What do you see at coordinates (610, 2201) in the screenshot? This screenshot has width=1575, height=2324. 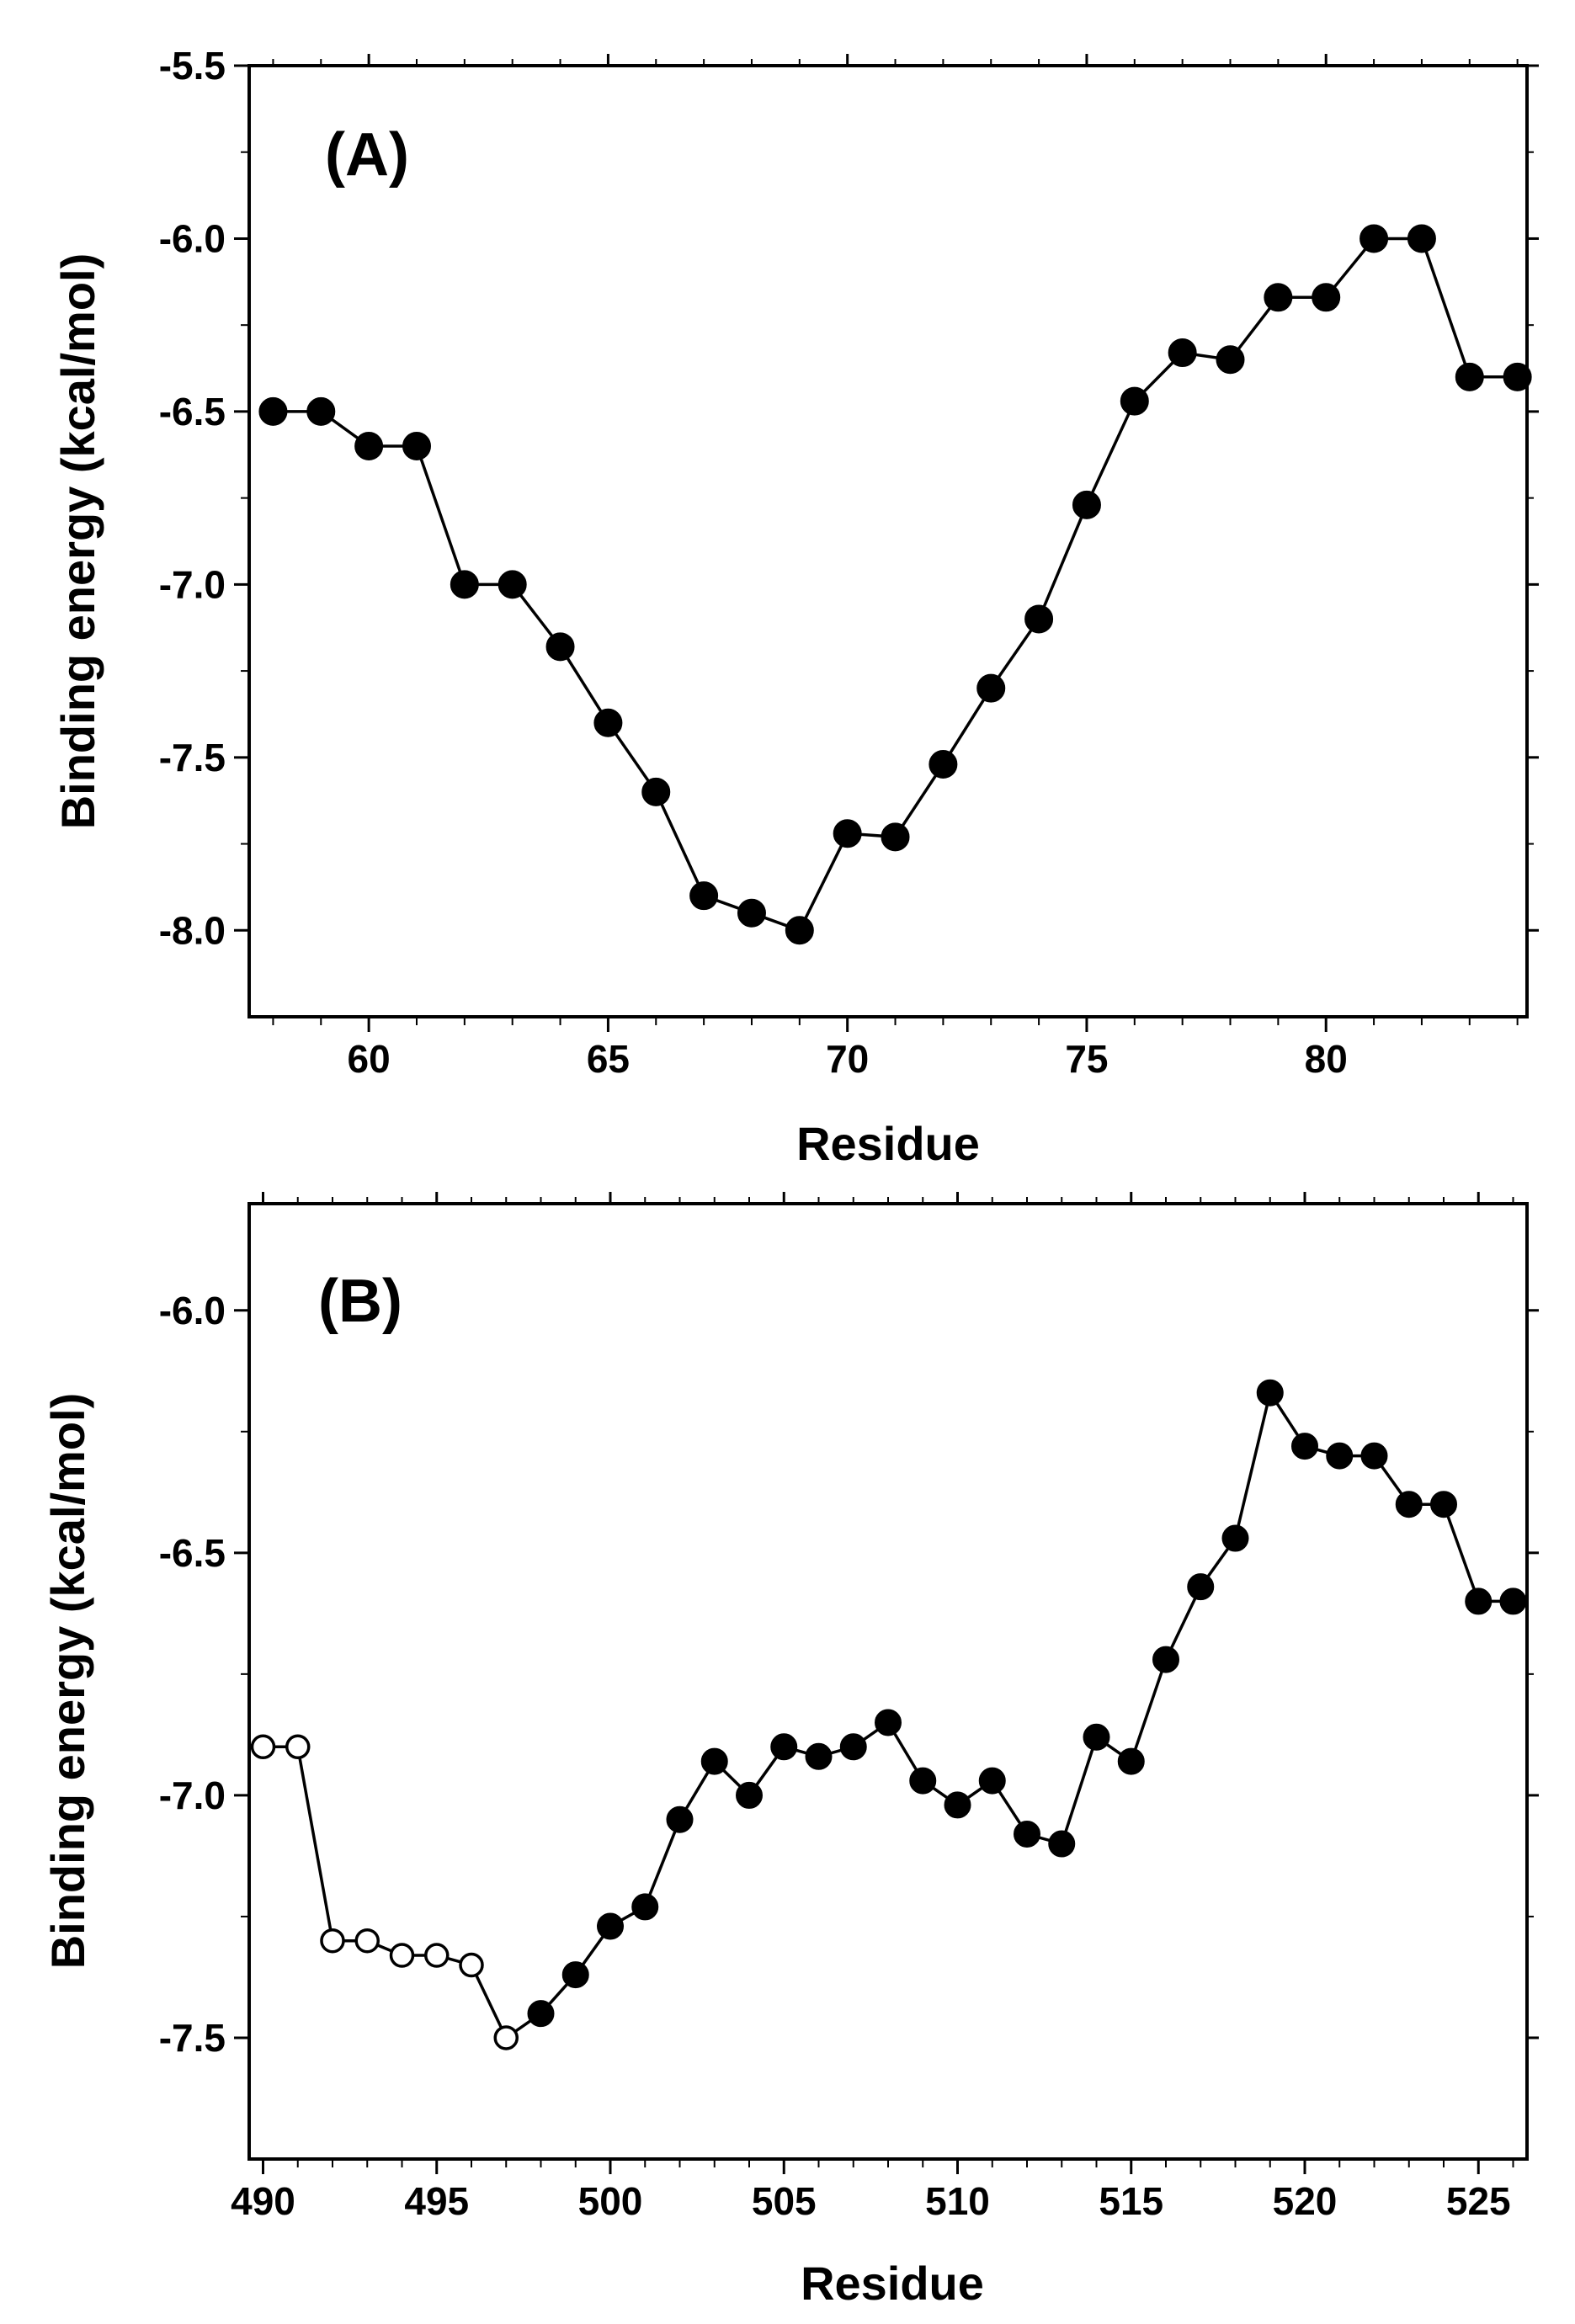 I see `panel-b-x-tick-label: 500` at bounding box center [610, 2201].